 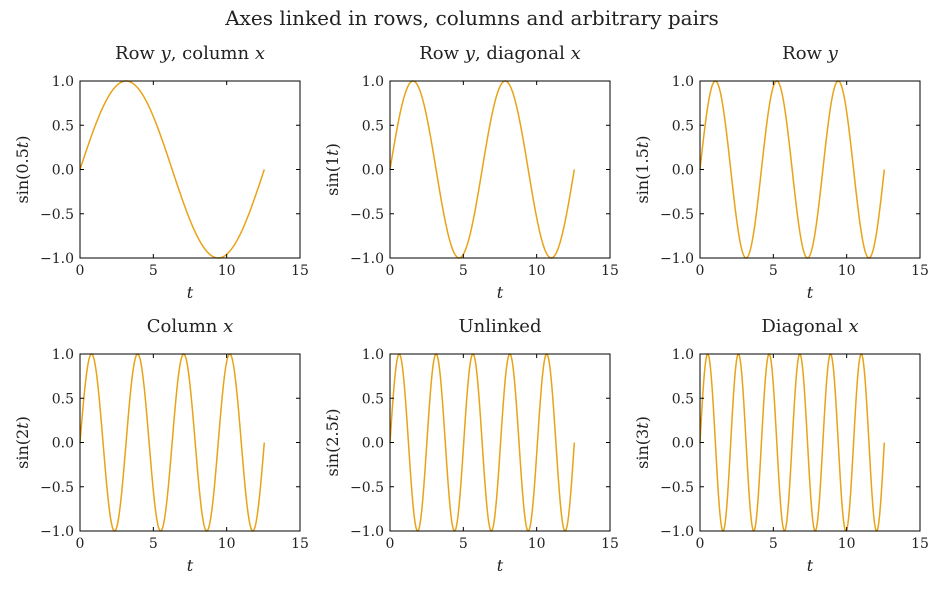 I want to click on subplot-title: Row y, so click(x=810, y=53).